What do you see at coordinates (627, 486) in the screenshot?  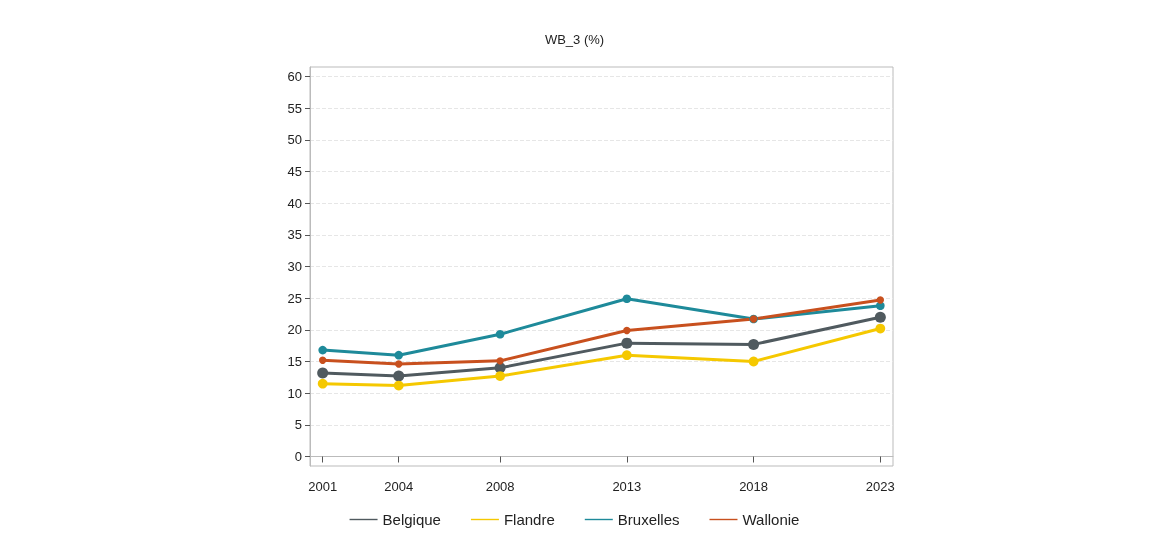 I see `x-tick-label: 2013` at bounding box center [627, 486].